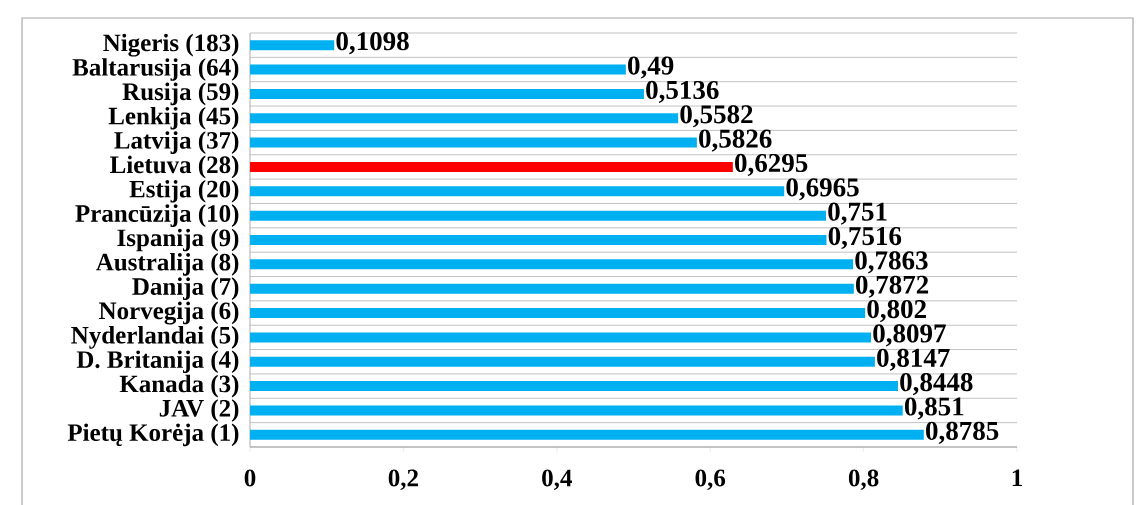  I want to click on data-label: 0,851, so click(934, 408).